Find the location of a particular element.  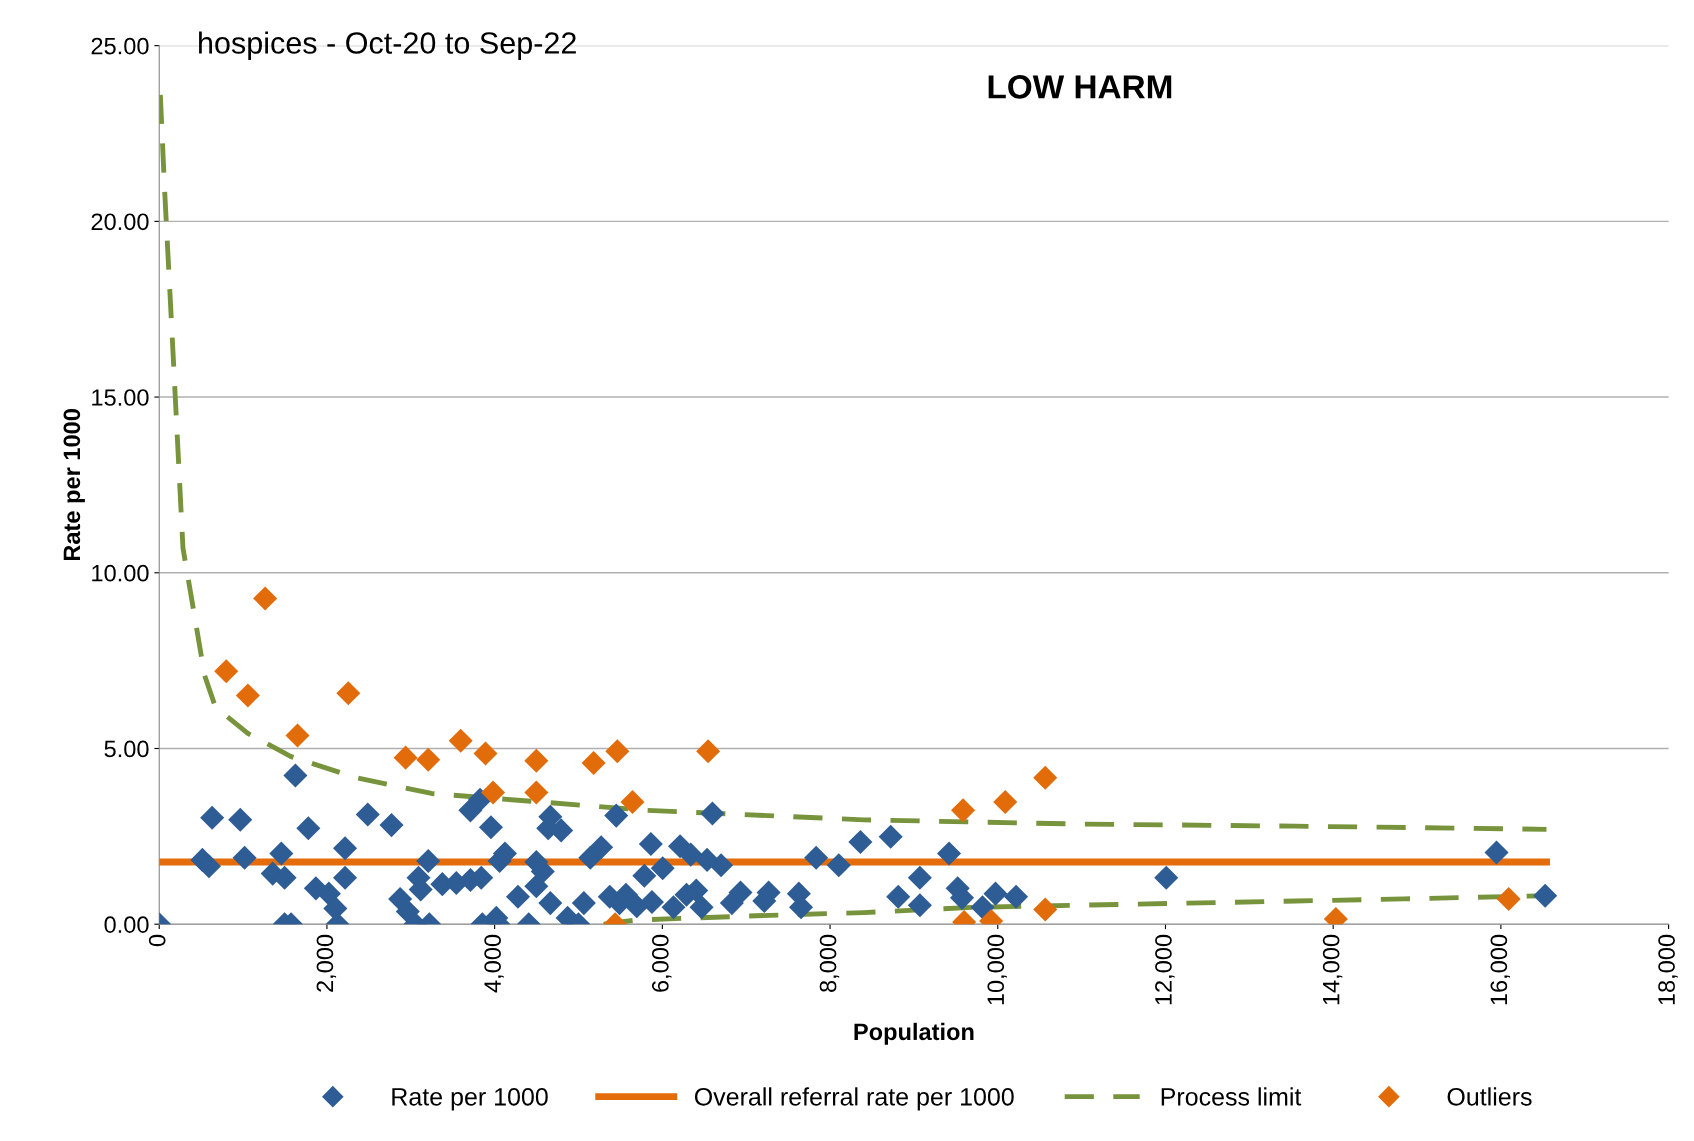

x-tick-label: 12,000 is located at coordinates (1165, 969).